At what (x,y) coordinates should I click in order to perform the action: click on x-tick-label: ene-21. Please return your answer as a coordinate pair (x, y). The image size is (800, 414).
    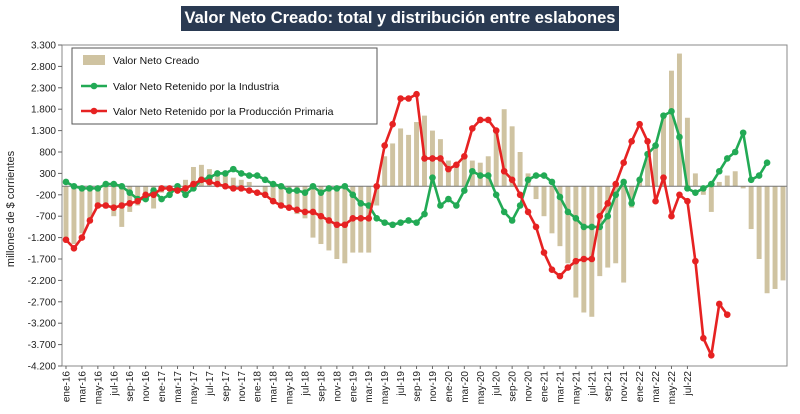
    Looking at the image, I should click on (545, 387).